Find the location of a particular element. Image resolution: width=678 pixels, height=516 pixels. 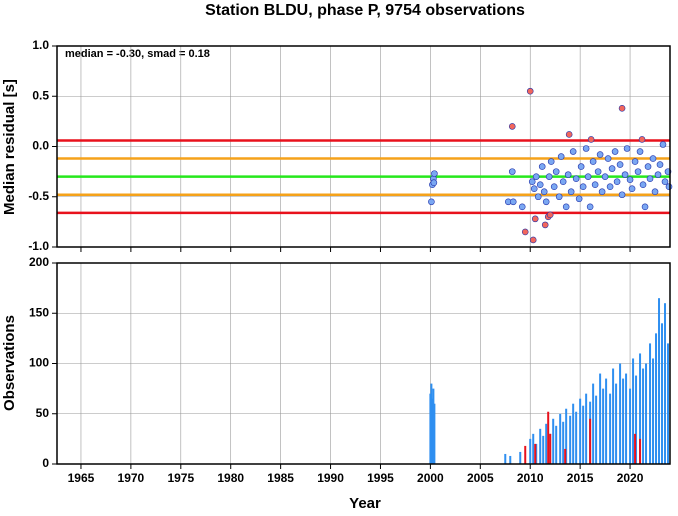

x-tick-label: 1995 is located at coordinates (380, 478).